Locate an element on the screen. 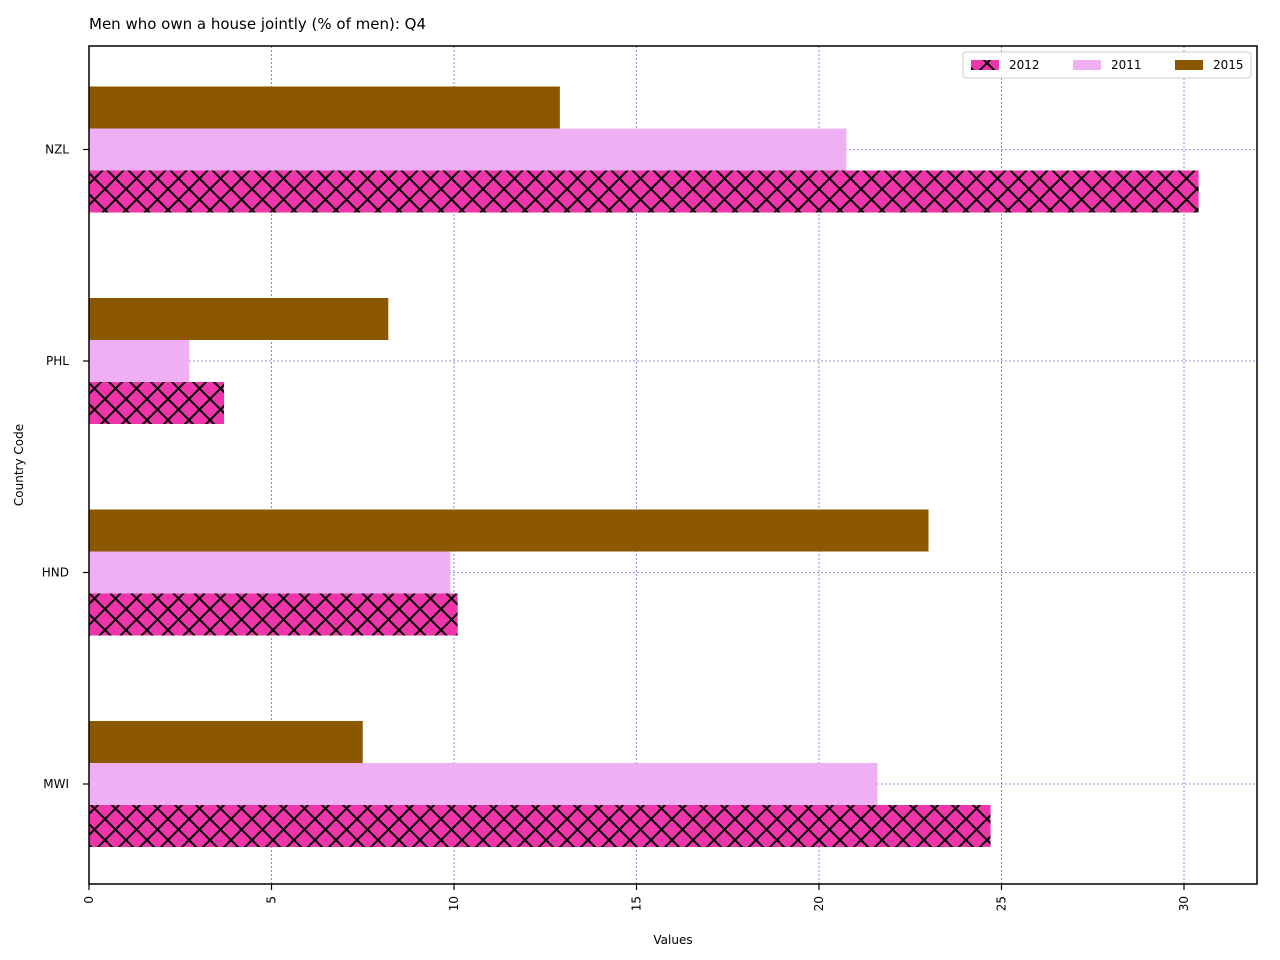  x-tick-label: 5 is located at coordinates (272, 900).